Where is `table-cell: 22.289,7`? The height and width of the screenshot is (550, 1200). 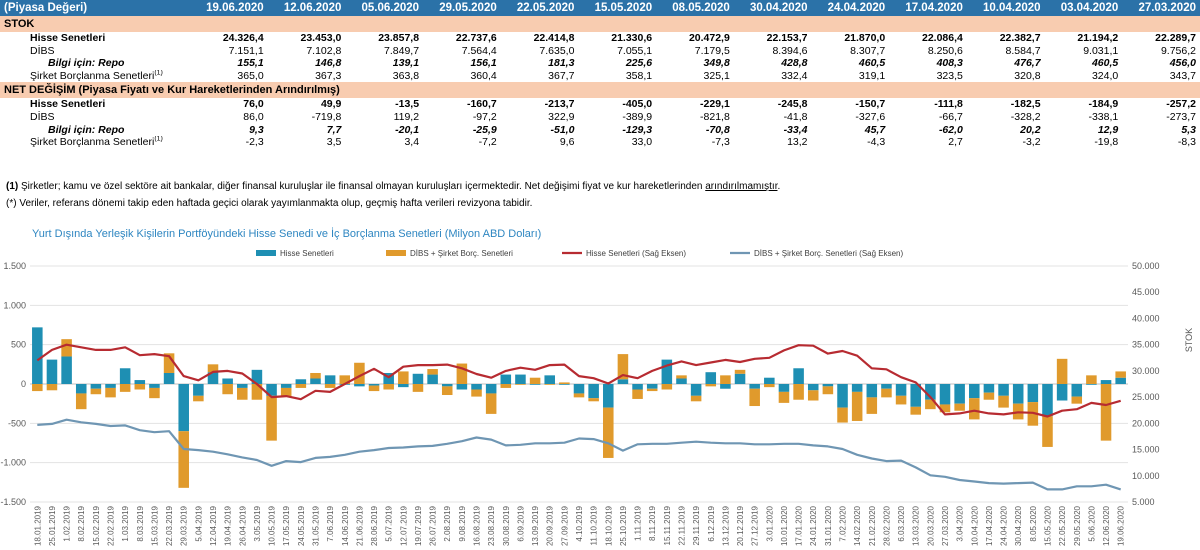
table-cell: 22.289,7 is located at coordinates (1175, 38).